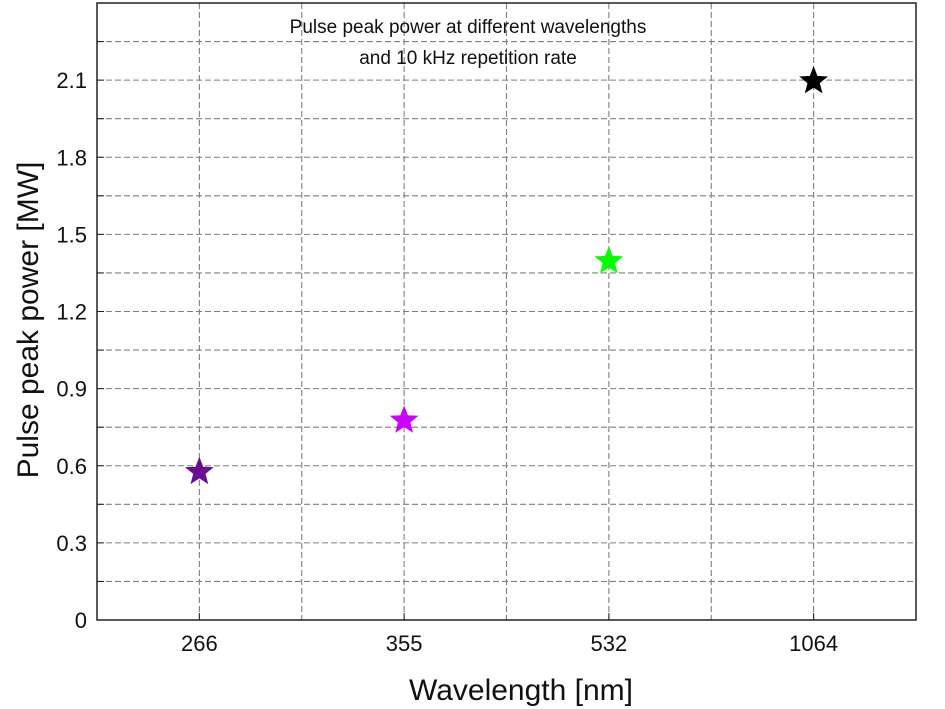  What do you see at coordinates (404, 643) in the screenshot?
I see `x-tick-label: 355` at bounding box center [404, 643].